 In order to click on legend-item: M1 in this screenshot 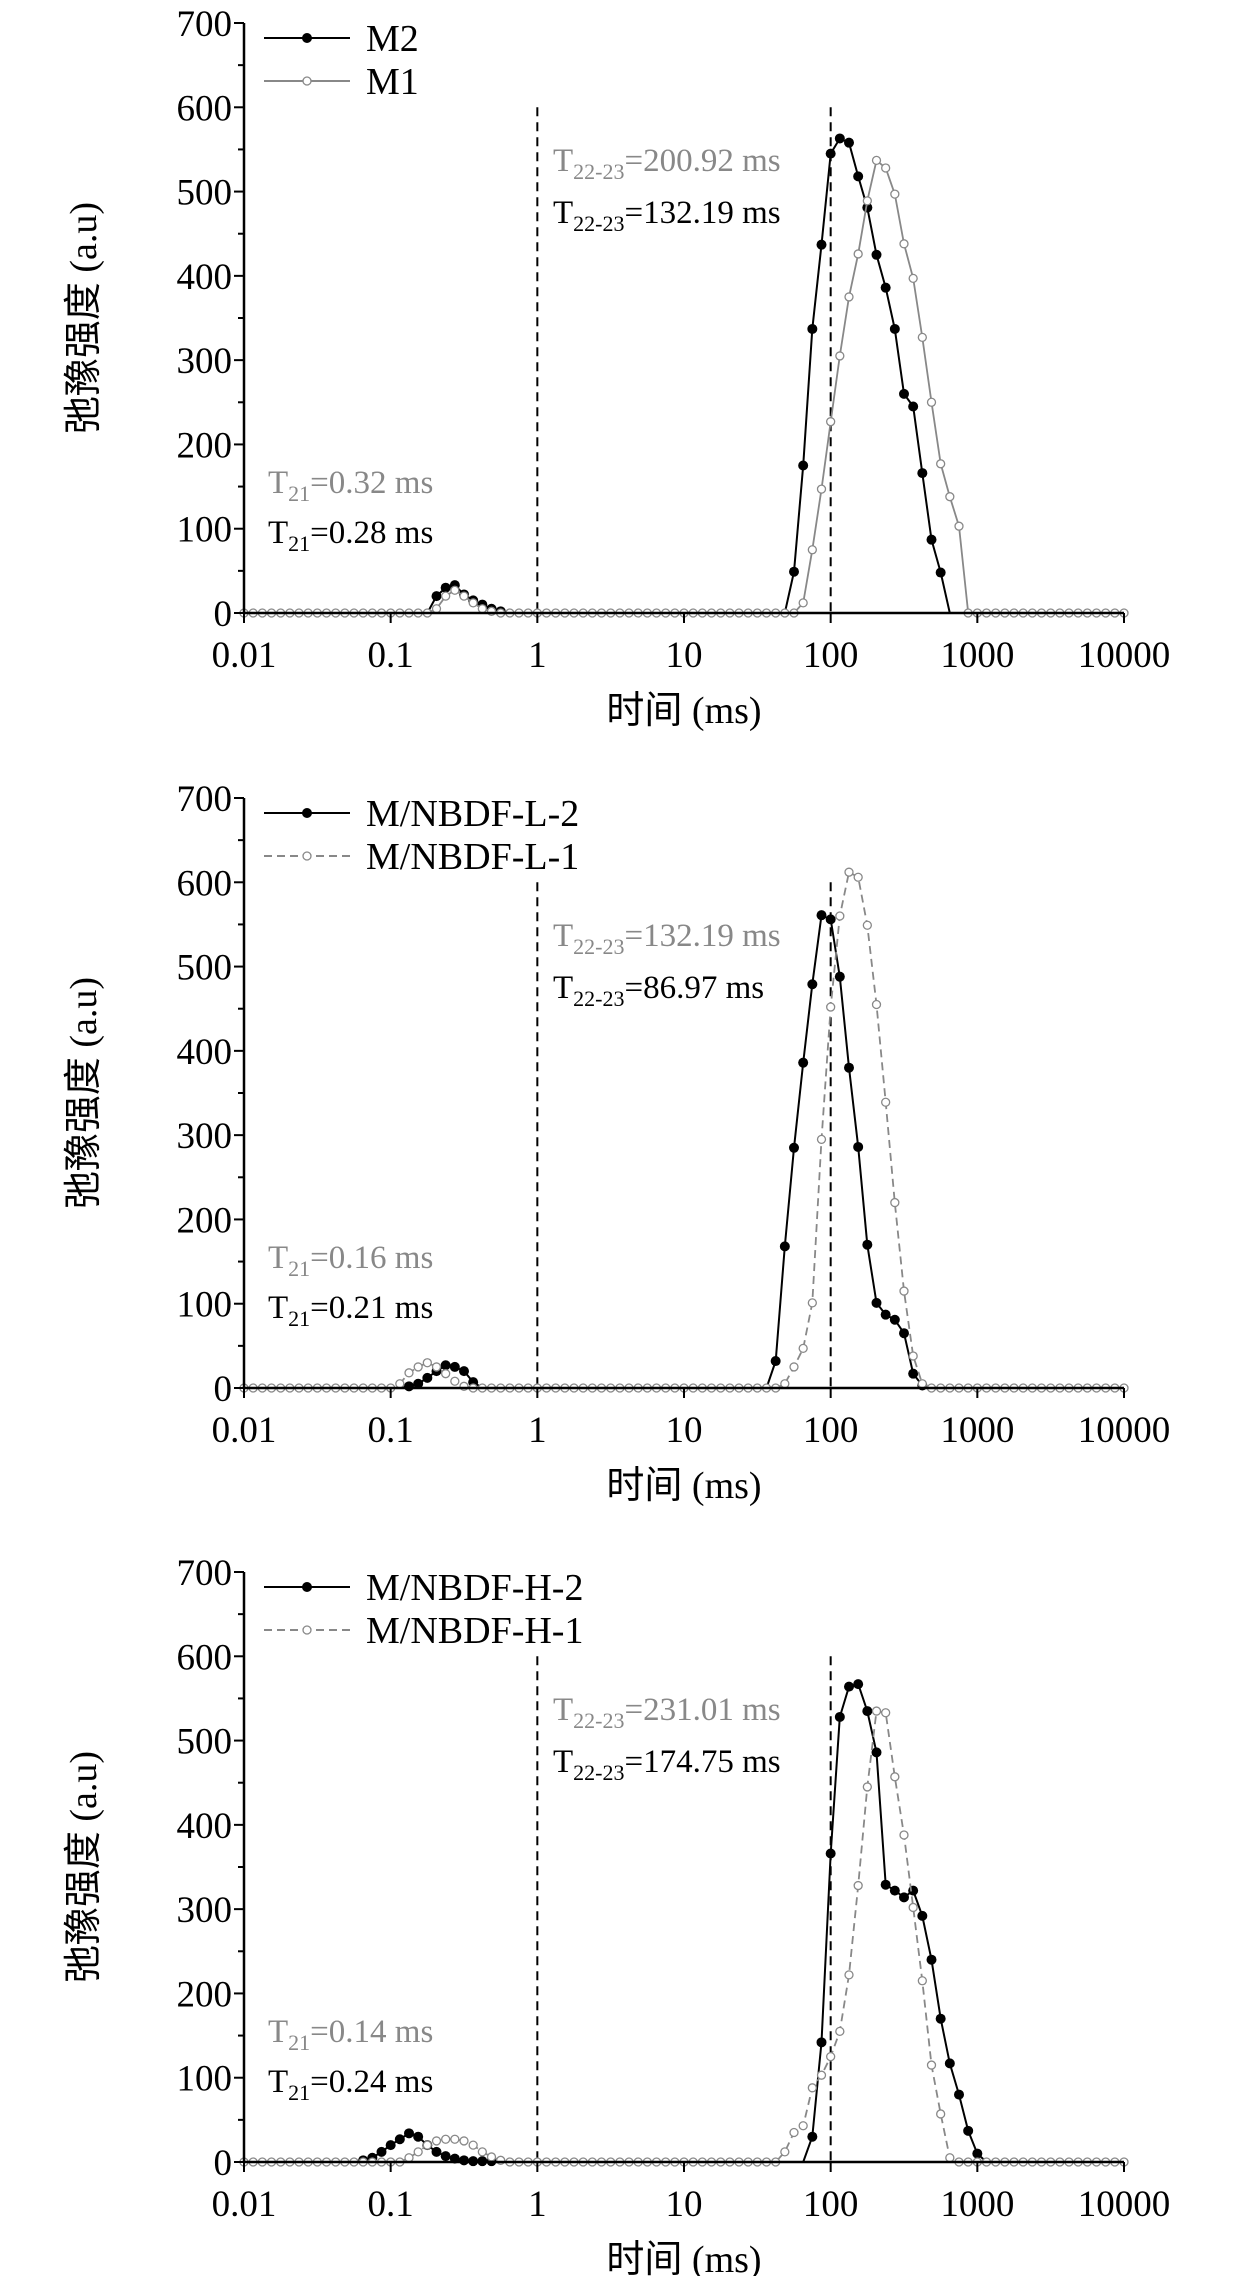, I will do `click(341, 82)`.